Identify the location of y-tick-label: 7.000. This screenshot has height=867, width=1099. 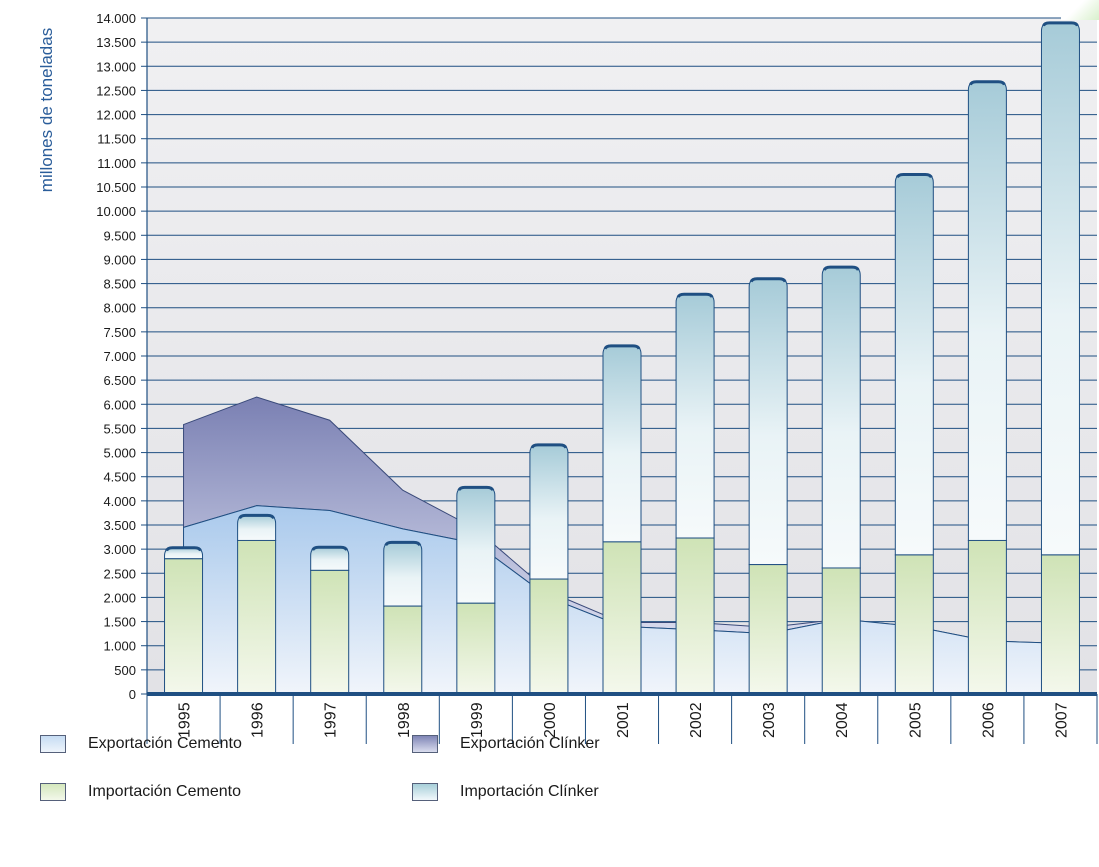
(119, 356).